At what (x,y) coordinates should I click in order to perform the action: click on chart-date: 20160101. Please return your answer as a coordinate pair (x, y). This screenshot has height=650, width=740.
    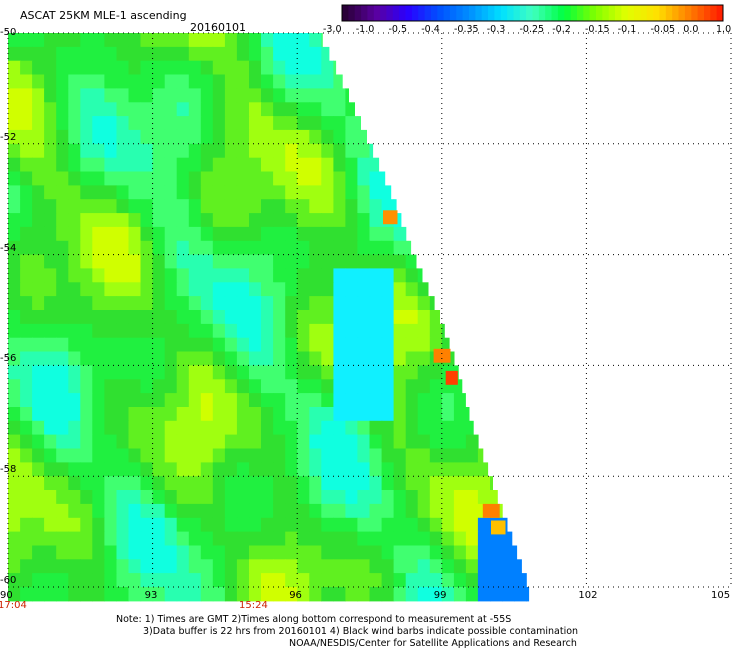
    Looking at the image, I should click on (218, 27).